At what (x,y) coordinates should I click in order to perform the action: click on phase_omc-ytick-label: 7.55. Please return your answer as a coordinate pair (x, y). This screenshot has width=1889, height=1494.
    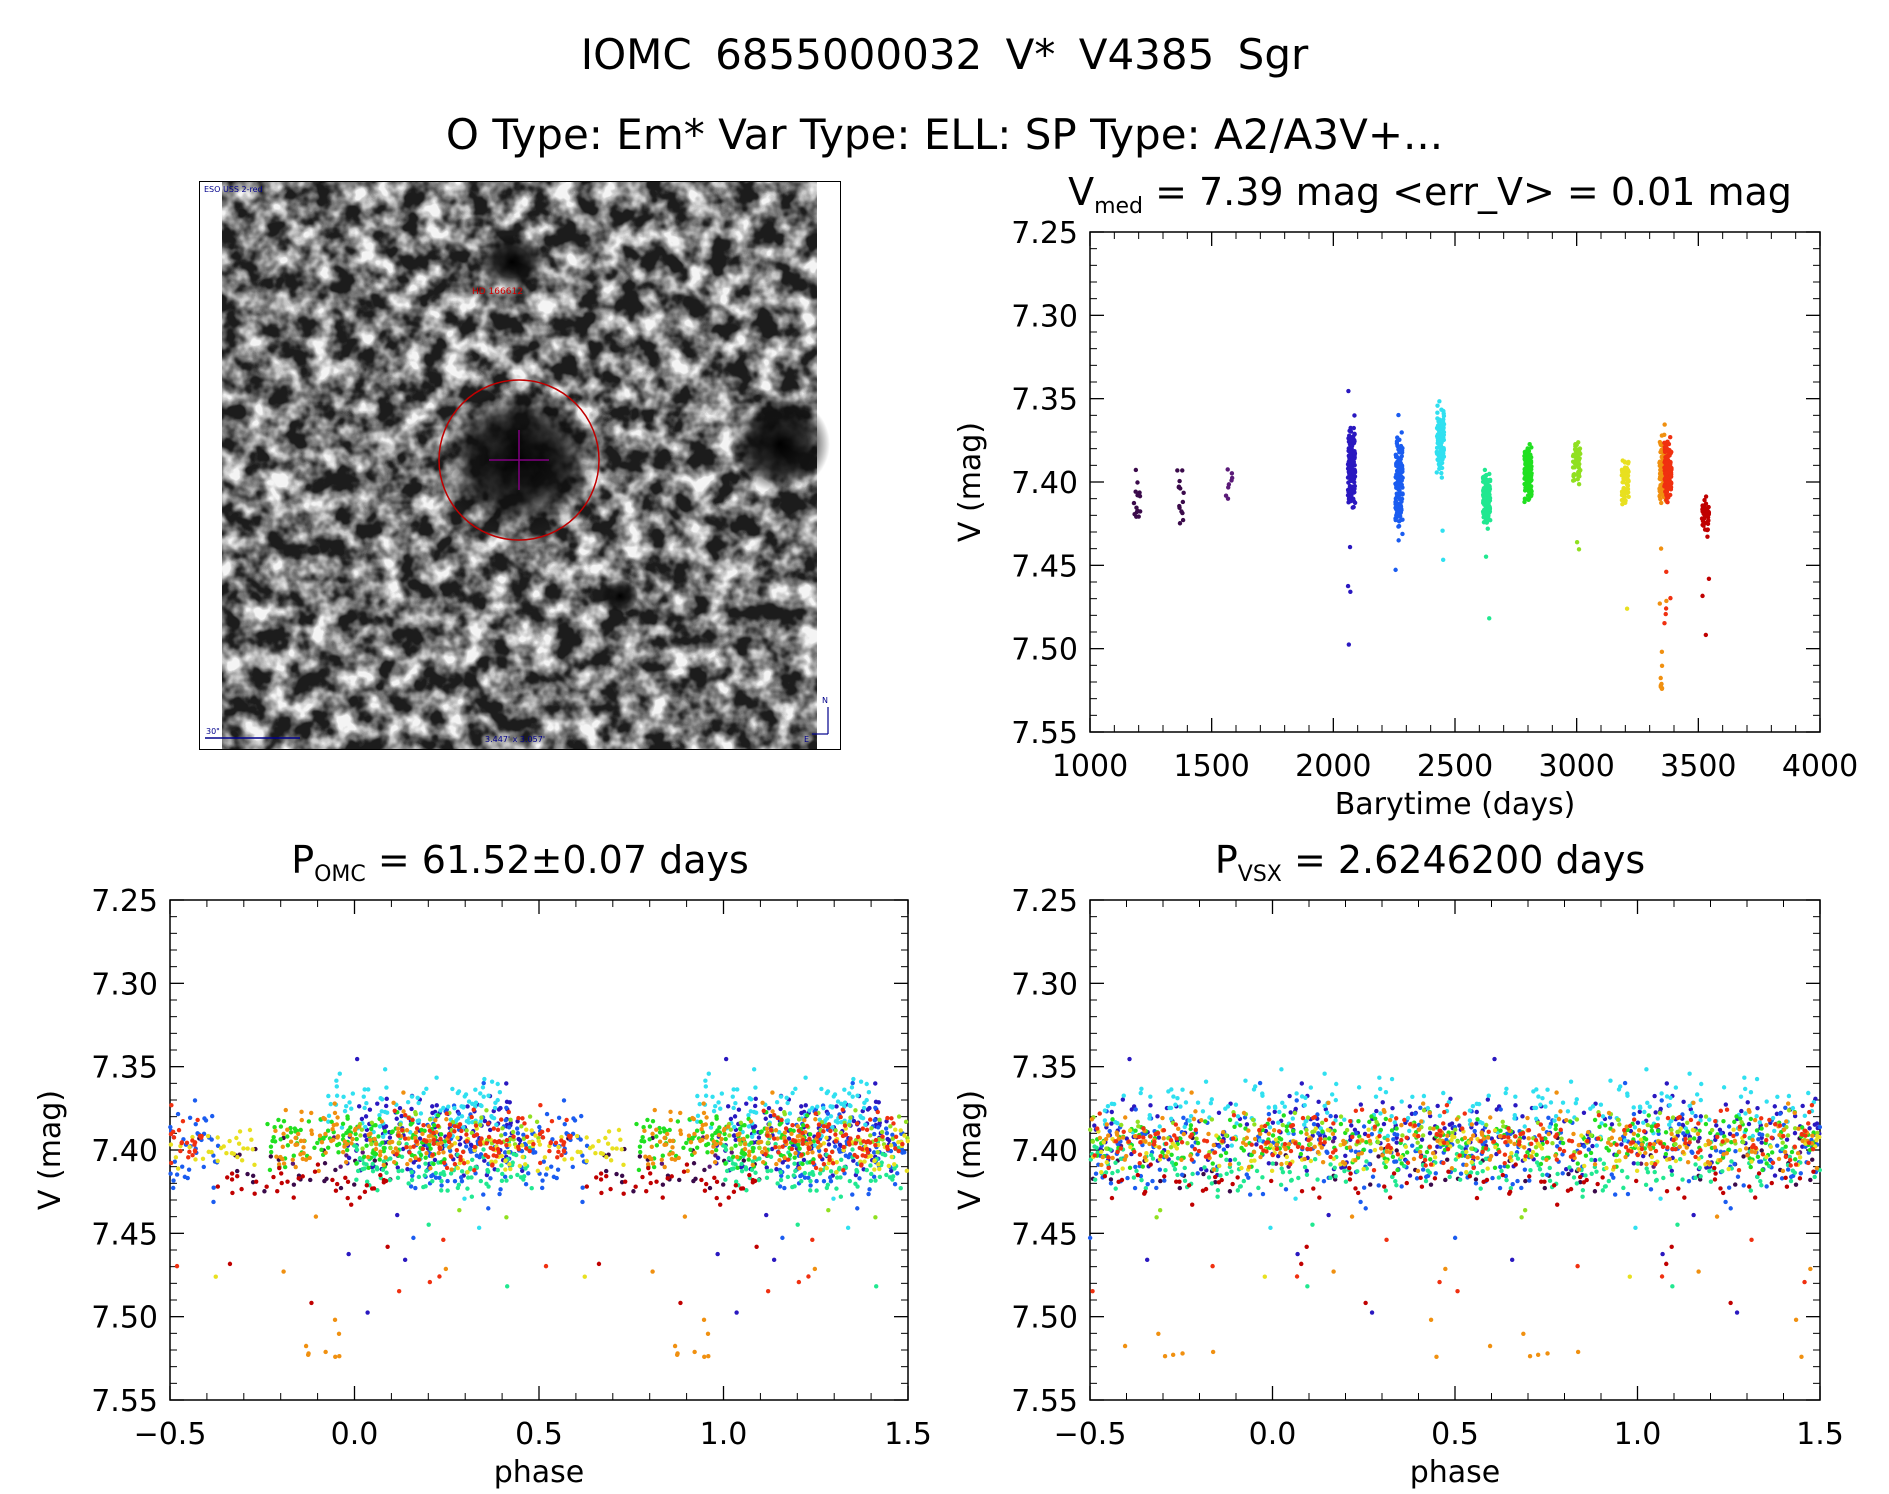
    Looking at the image, I should click on (124, 1401).